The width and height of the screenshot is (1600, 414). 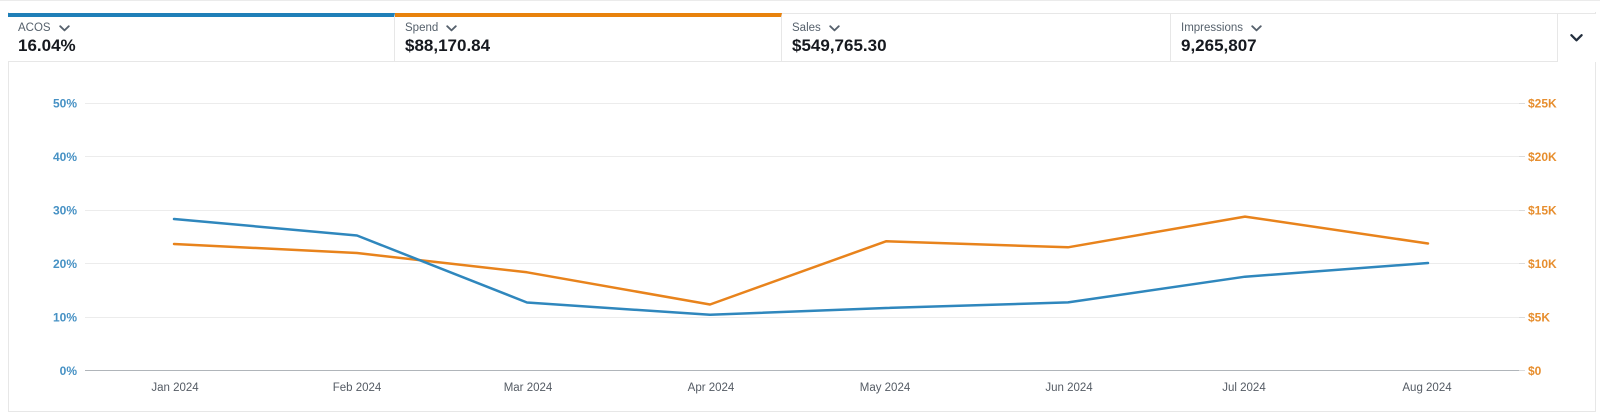 I want to click on svg-text: $0, so click(x=1535, y=371).